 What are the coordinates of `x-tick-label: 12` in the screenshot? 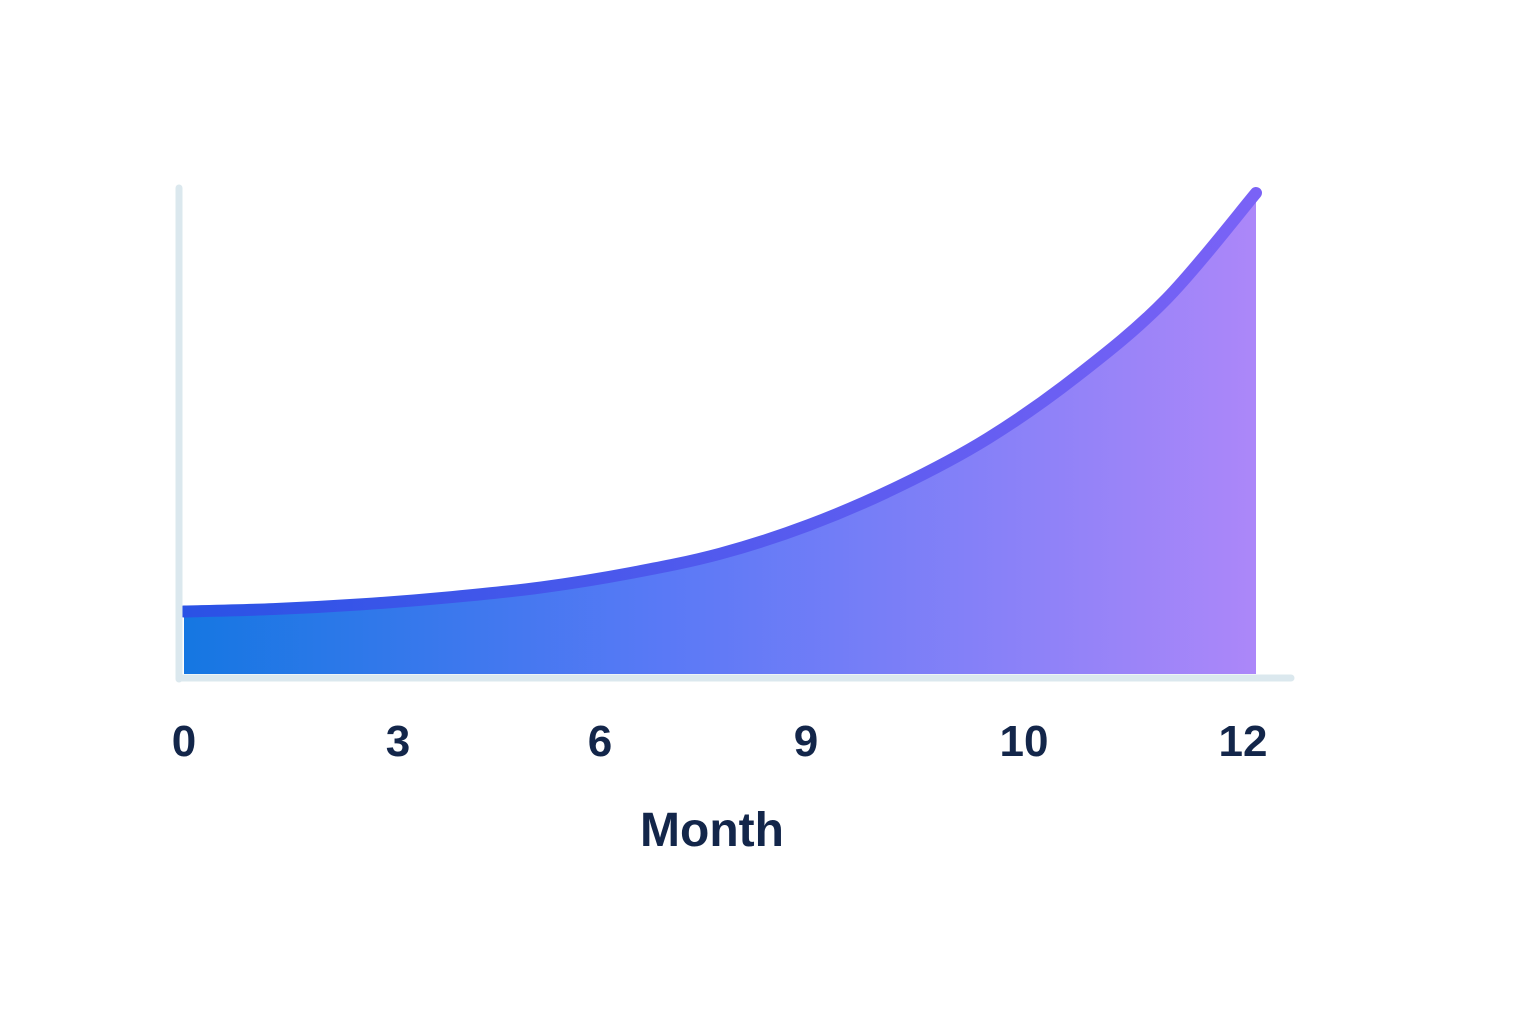 It's located at (1243, 741).